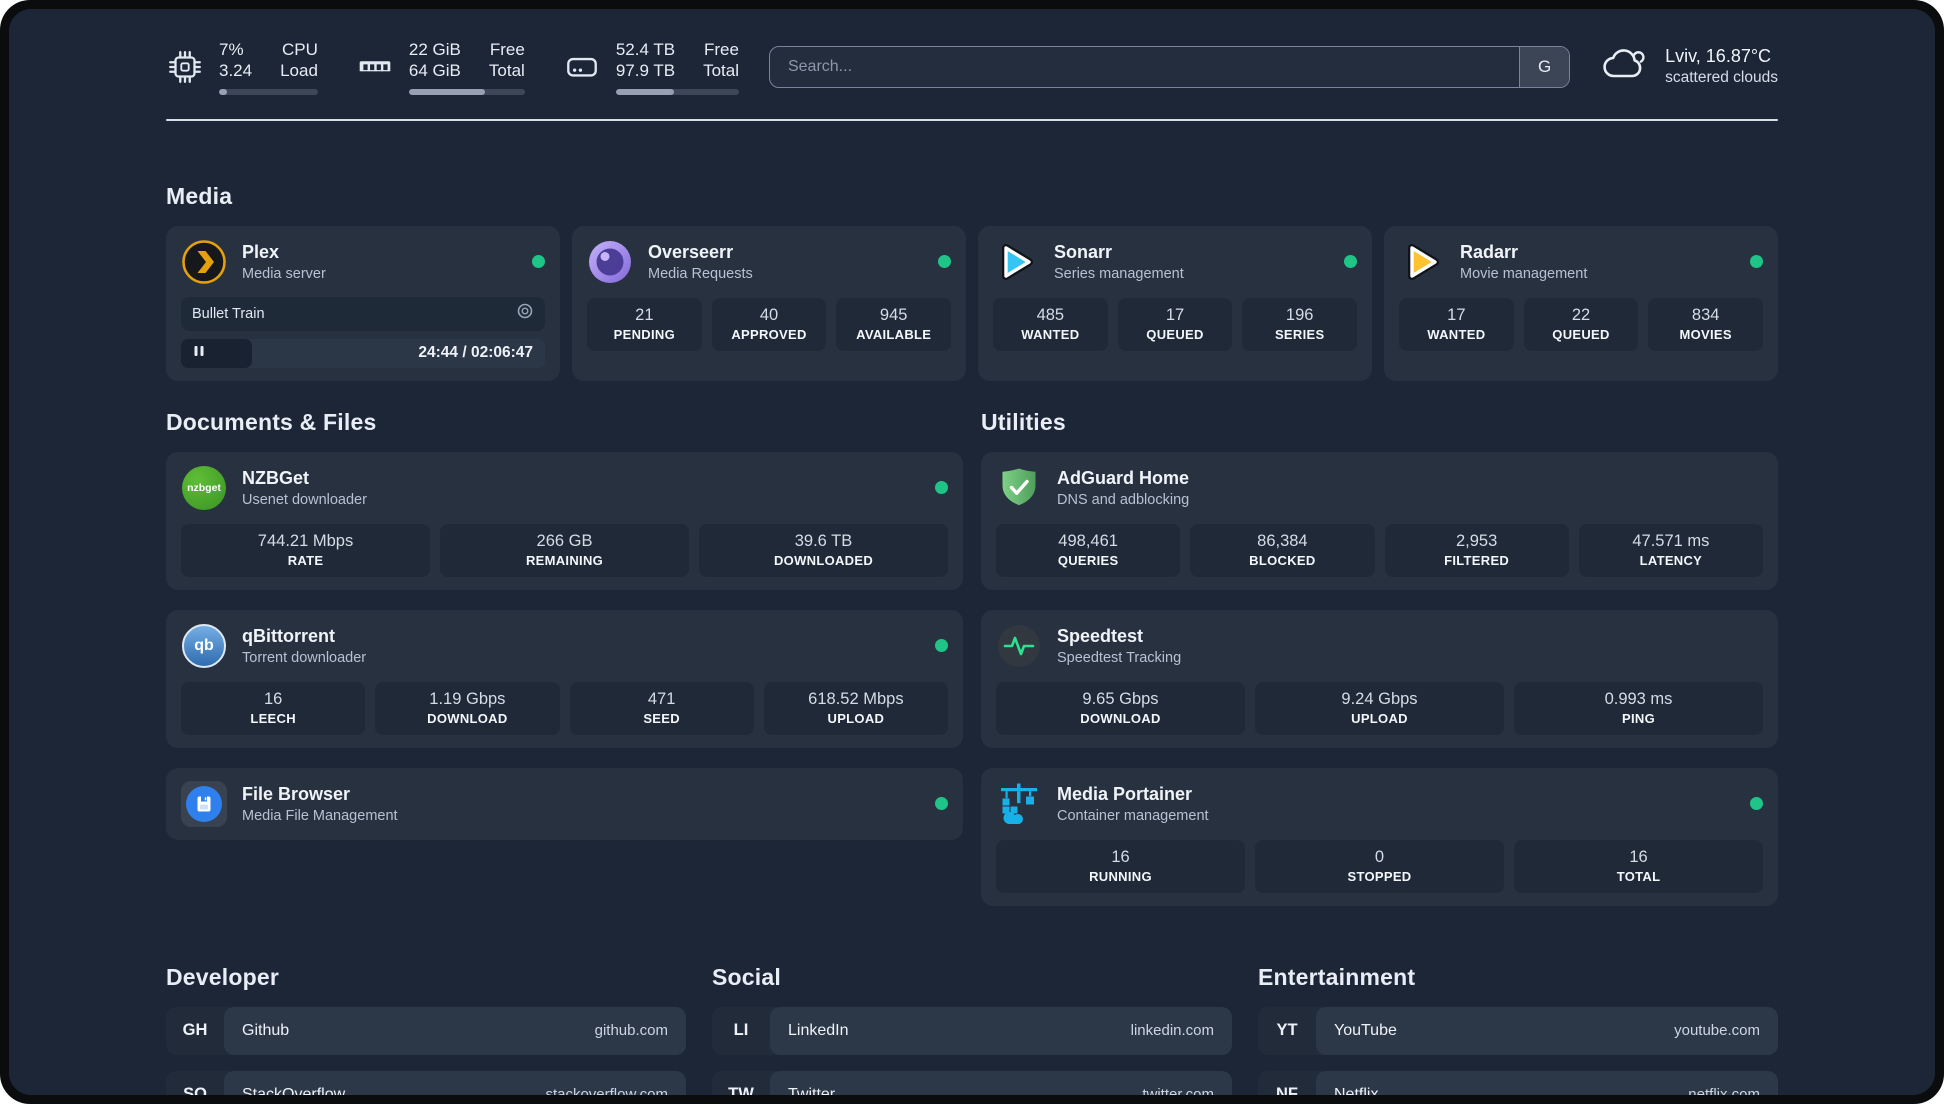 This screenshot has height=1104, width=1944. What do you see at coordinates (199, 195) in the screenshot?
I see `media-heading: Media` at bounding box center [199, 195].